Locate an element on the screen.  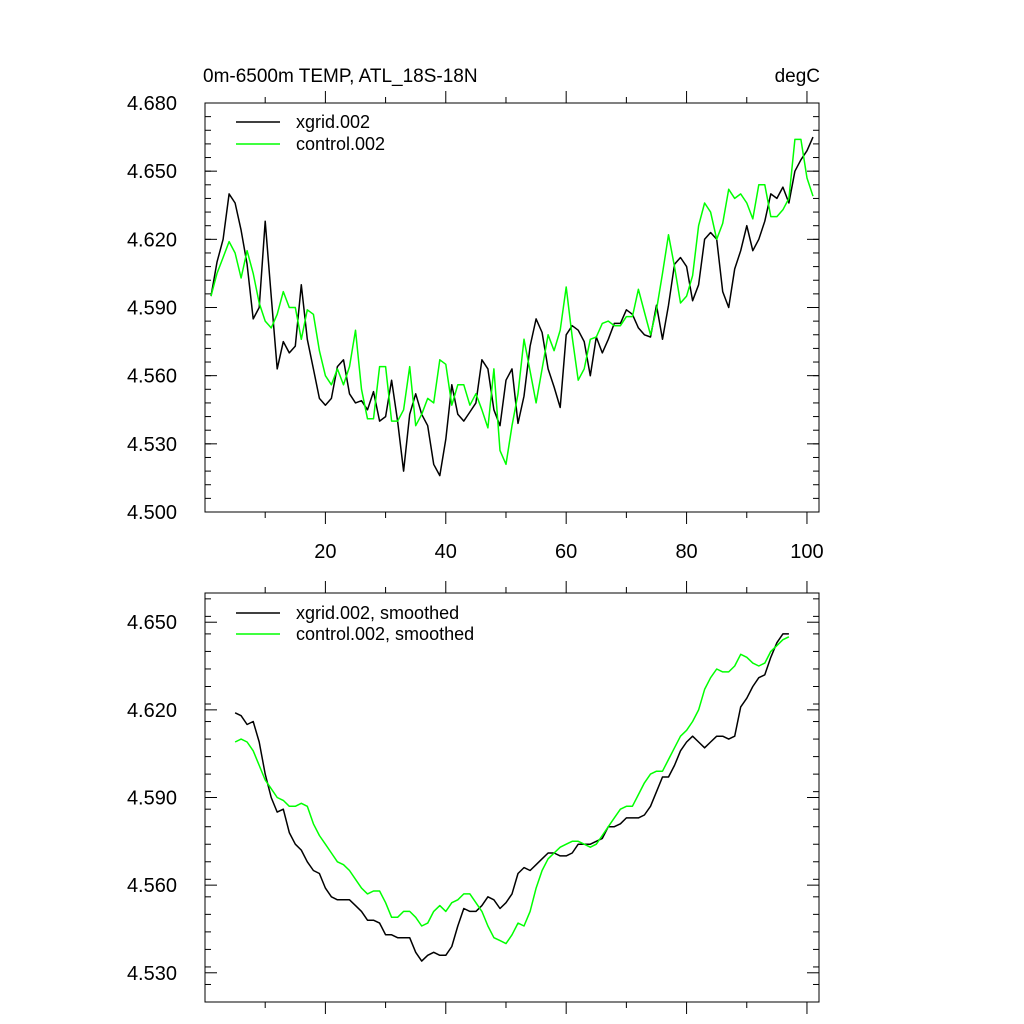
legend-label-xgrid-smoothed: xgrid.002, smoothed is located at coordinates (377, 613).